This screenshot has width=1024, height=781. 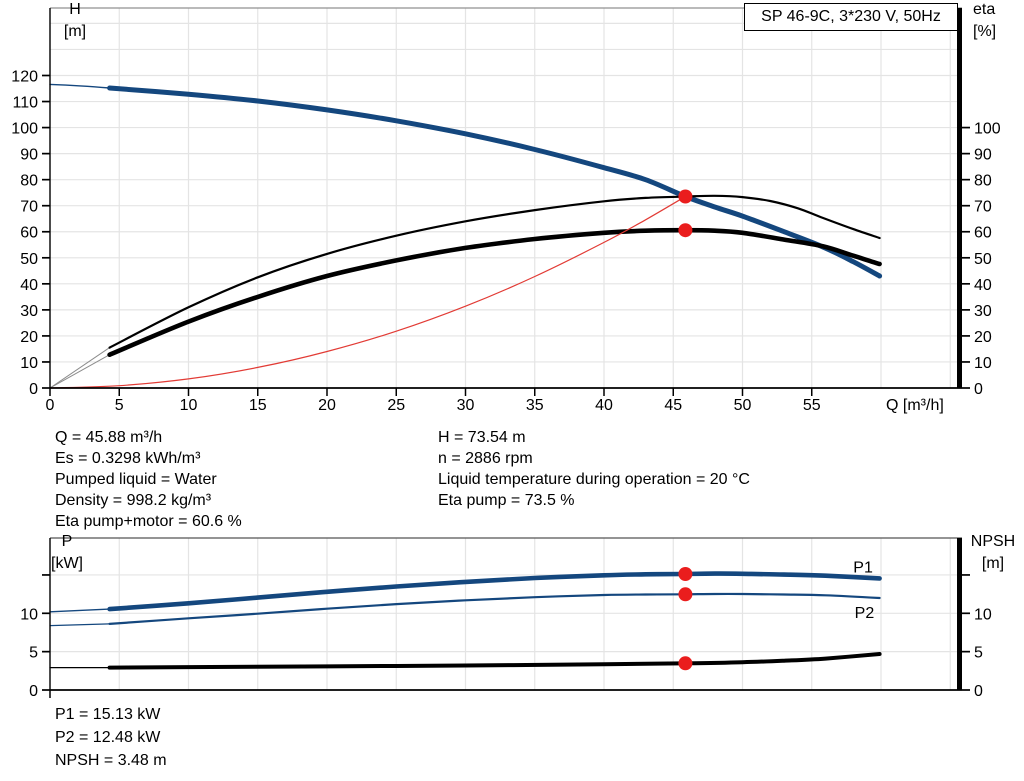 I want to click on curve-npsh, so click(x=494, y=661).